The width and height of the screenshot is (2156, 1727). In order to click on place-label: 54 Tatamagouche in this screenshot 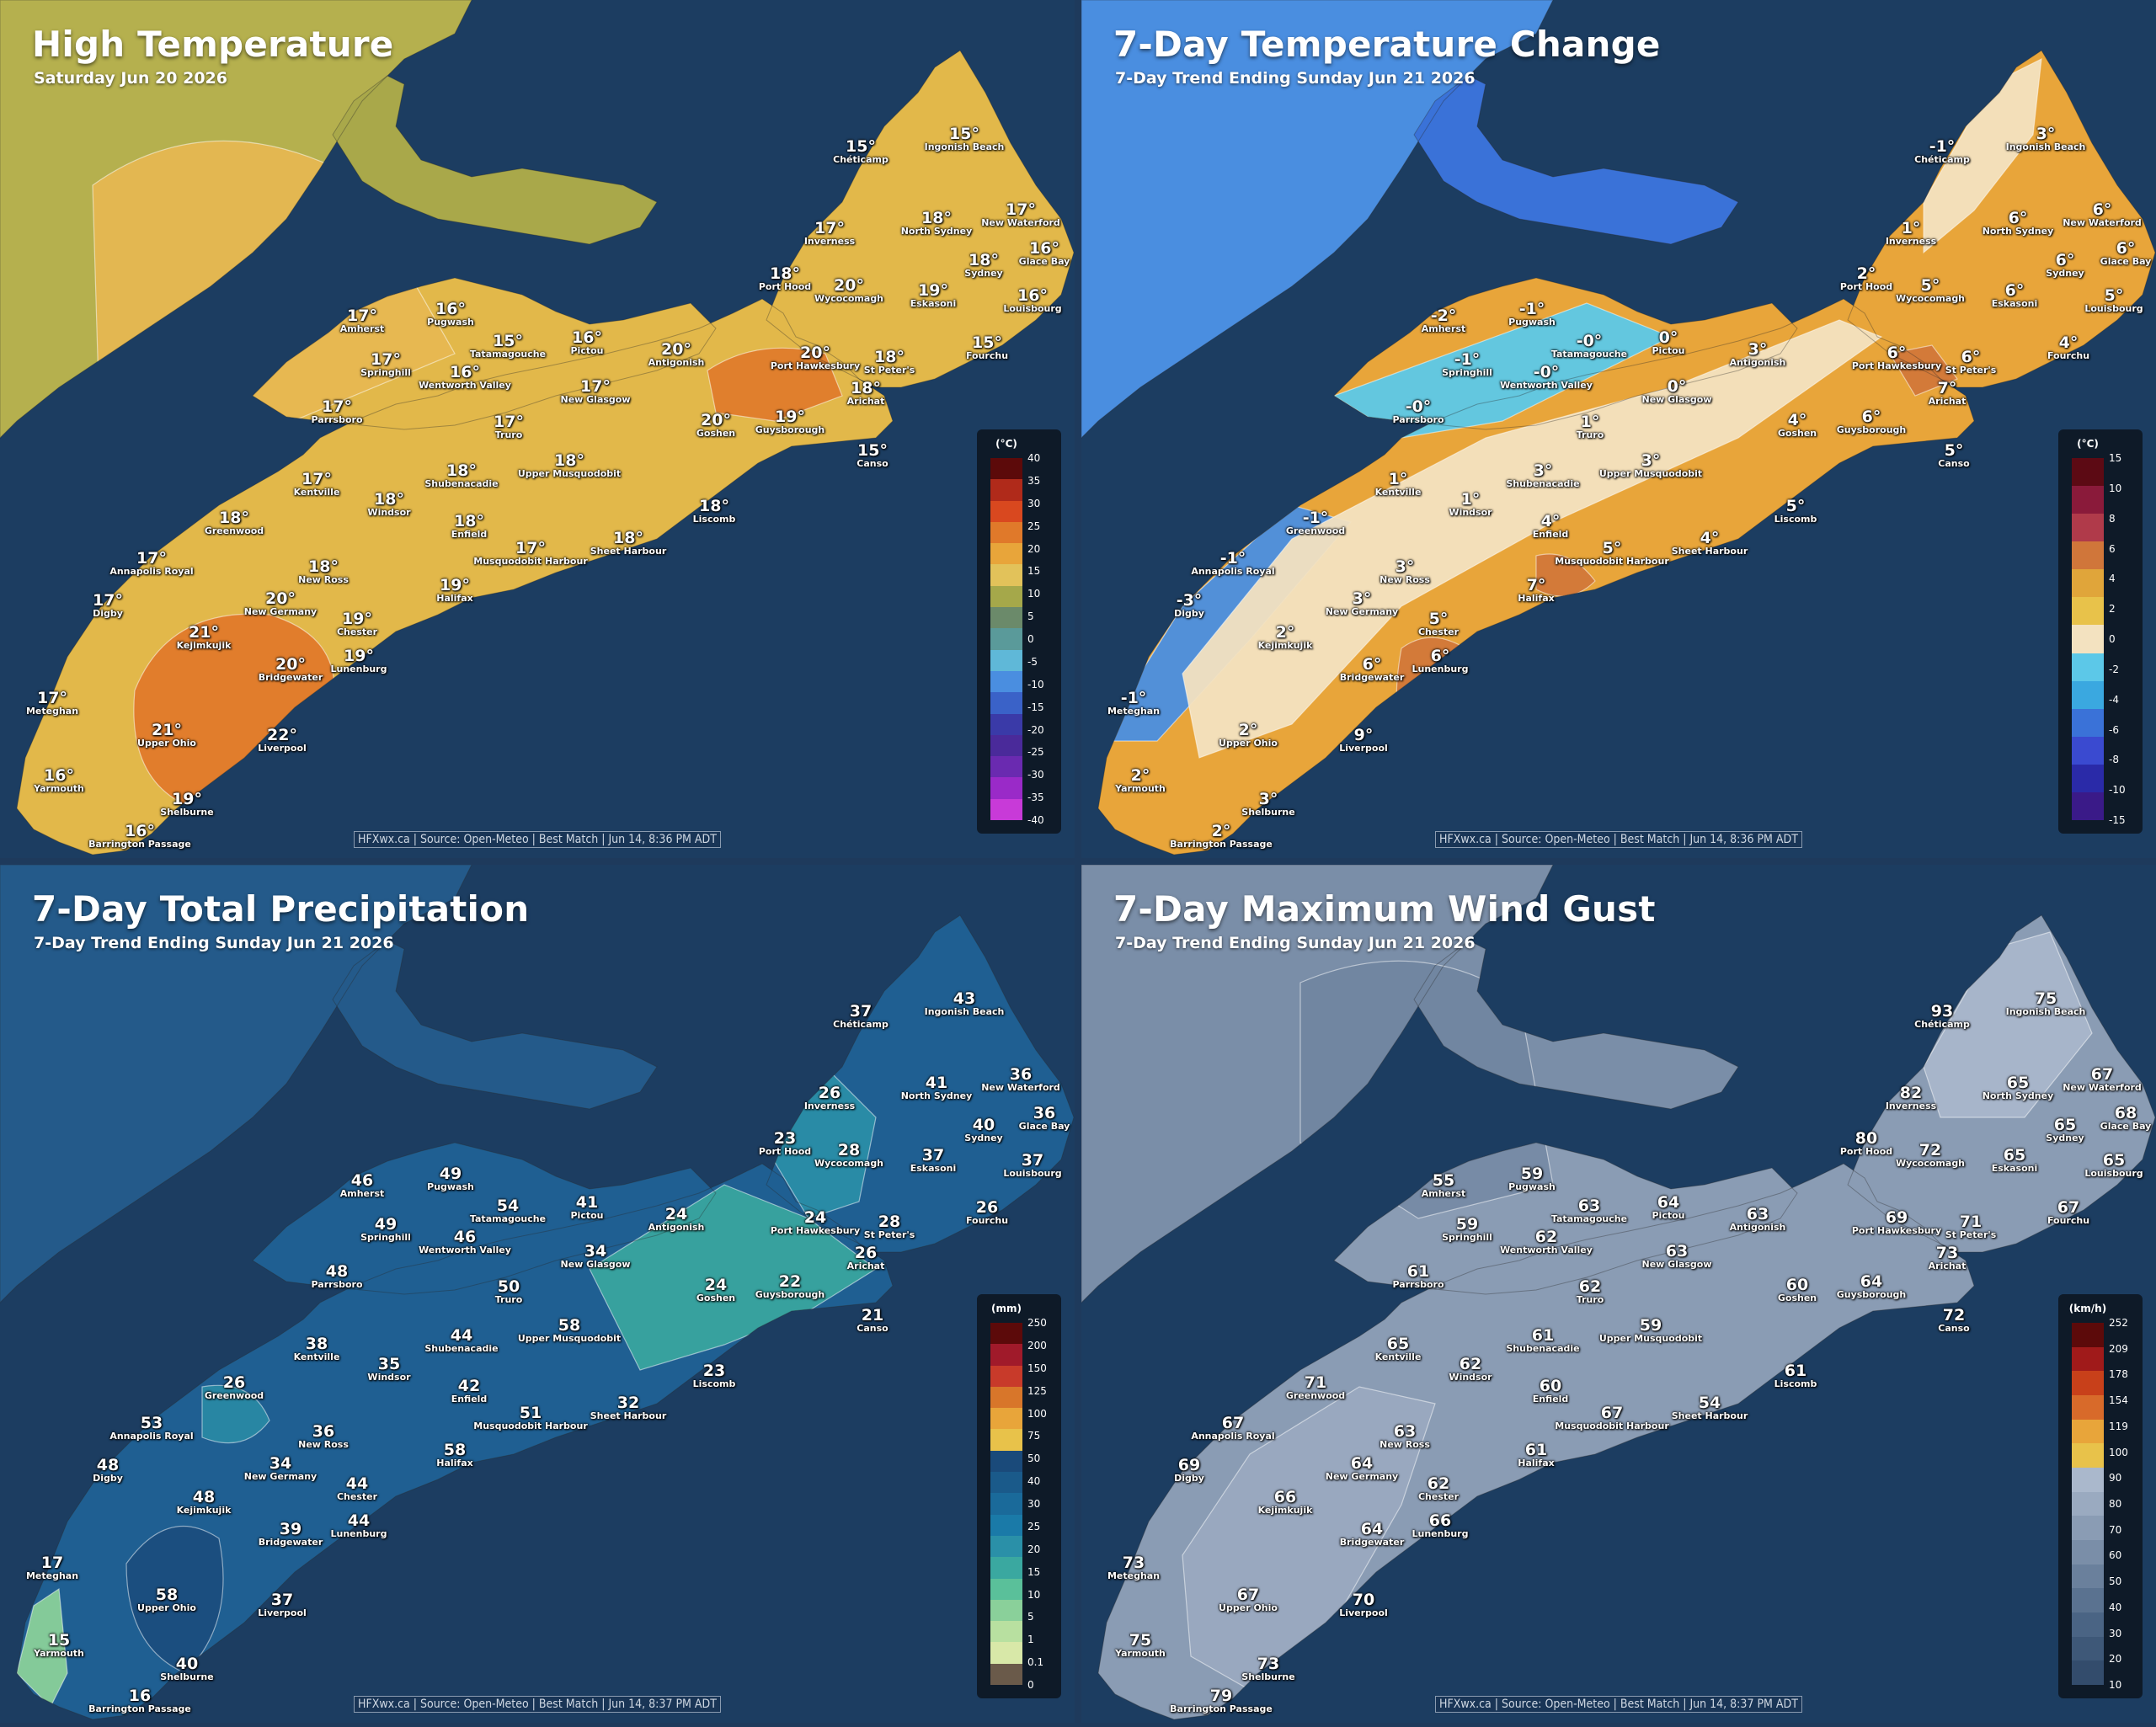, I will do `click(508, 1211)`.